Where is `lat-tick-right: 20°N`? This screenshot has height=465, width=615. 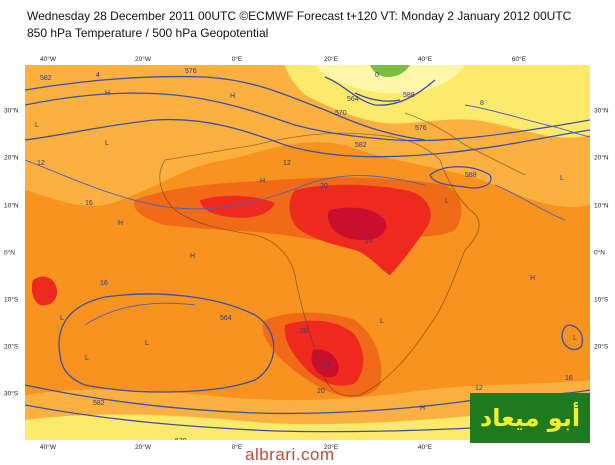 lat-tick-right: 20°N is located at coordinates (601, 158).